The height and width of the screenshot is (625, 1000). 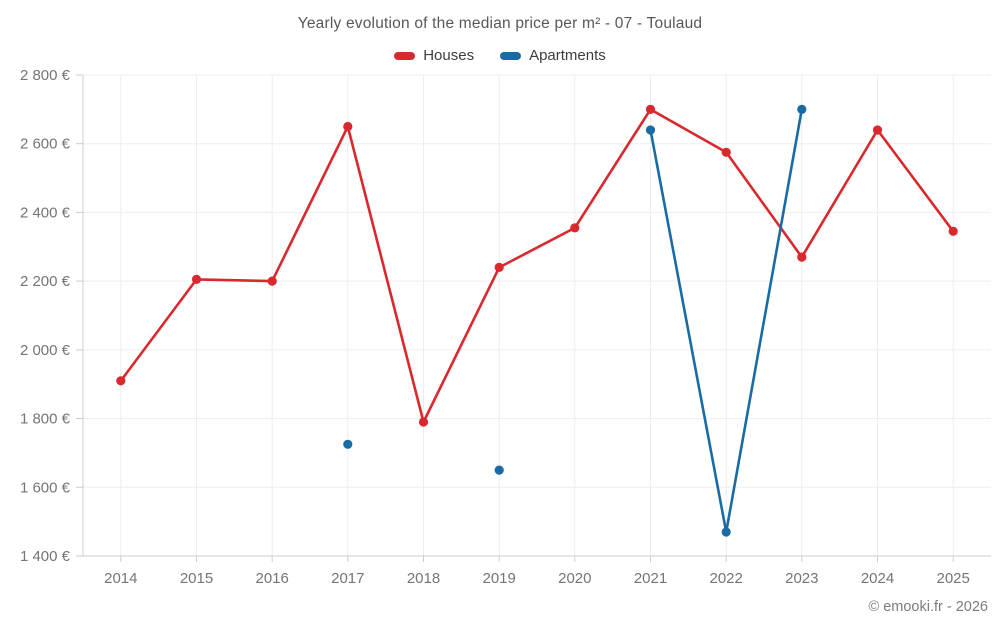 I want to click on x-tick-label: 2025, so click(x=953, y=578).